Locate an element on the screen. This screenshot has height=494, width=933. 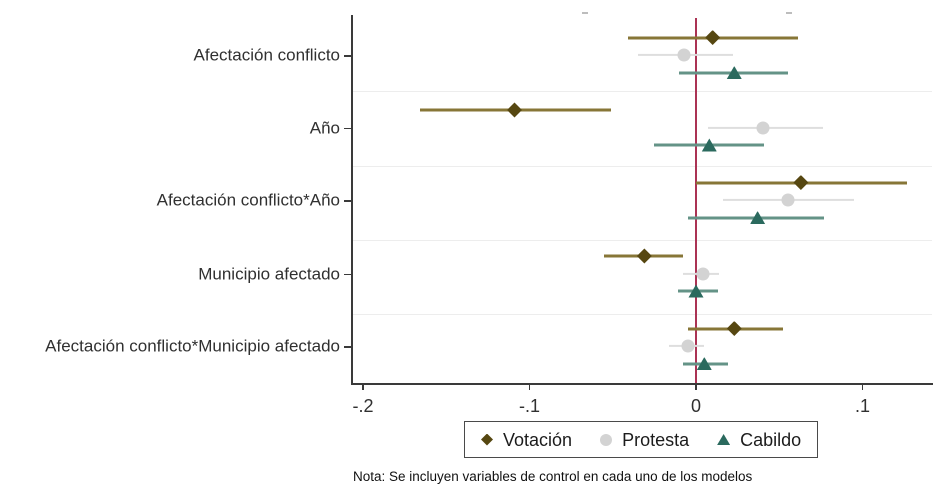
legend-entry-votación: Votación is located at coordinates (526, 440).